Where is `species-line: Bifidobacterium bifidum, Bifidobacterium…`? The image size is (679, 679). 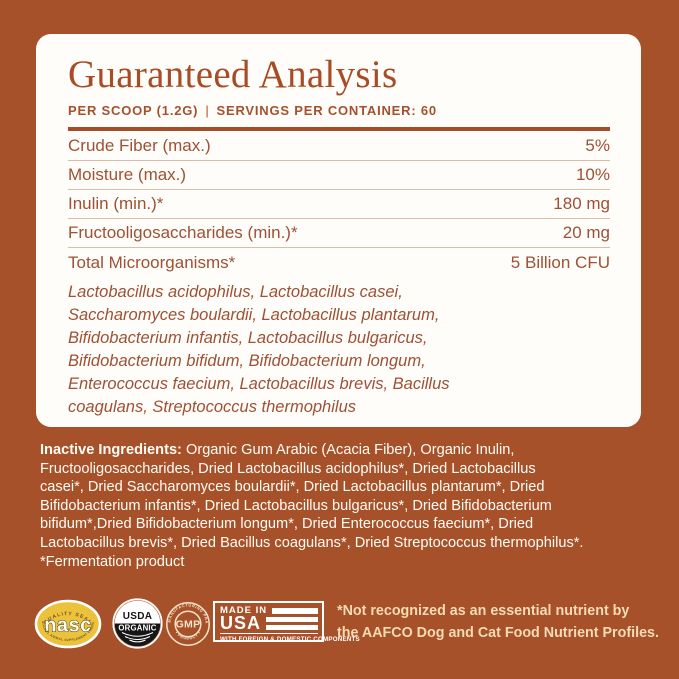 species-line: Bifidobacterium bifidum, Bifidobacterium… is located at coordinates (247, 361).